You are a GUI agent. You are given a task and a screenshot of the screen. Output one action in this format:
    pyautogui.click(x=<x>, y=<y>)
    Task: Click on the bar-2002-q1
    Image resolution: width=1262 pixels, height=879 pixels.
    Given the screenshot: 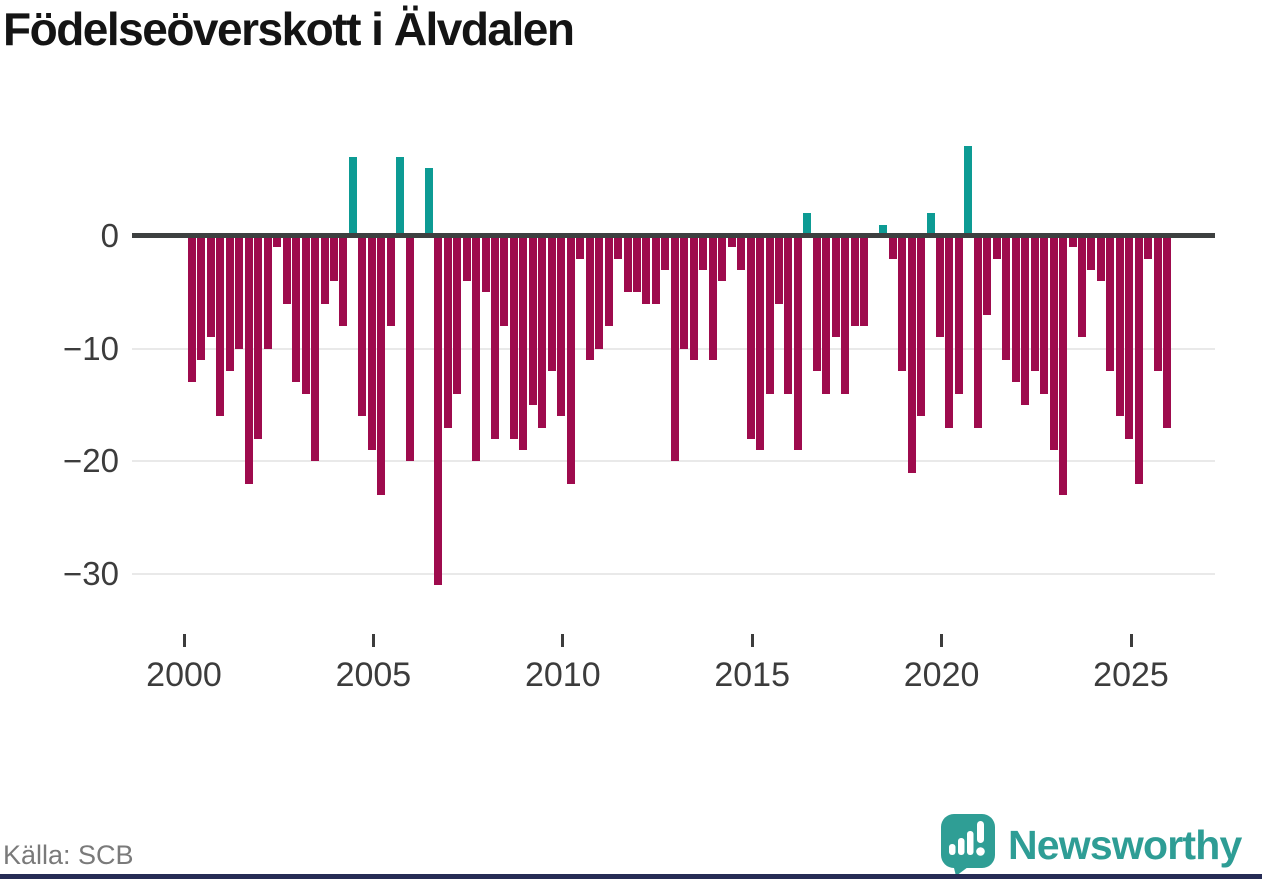 What is the action you would take?
    pyautogui.click(x=267, y=292)
    